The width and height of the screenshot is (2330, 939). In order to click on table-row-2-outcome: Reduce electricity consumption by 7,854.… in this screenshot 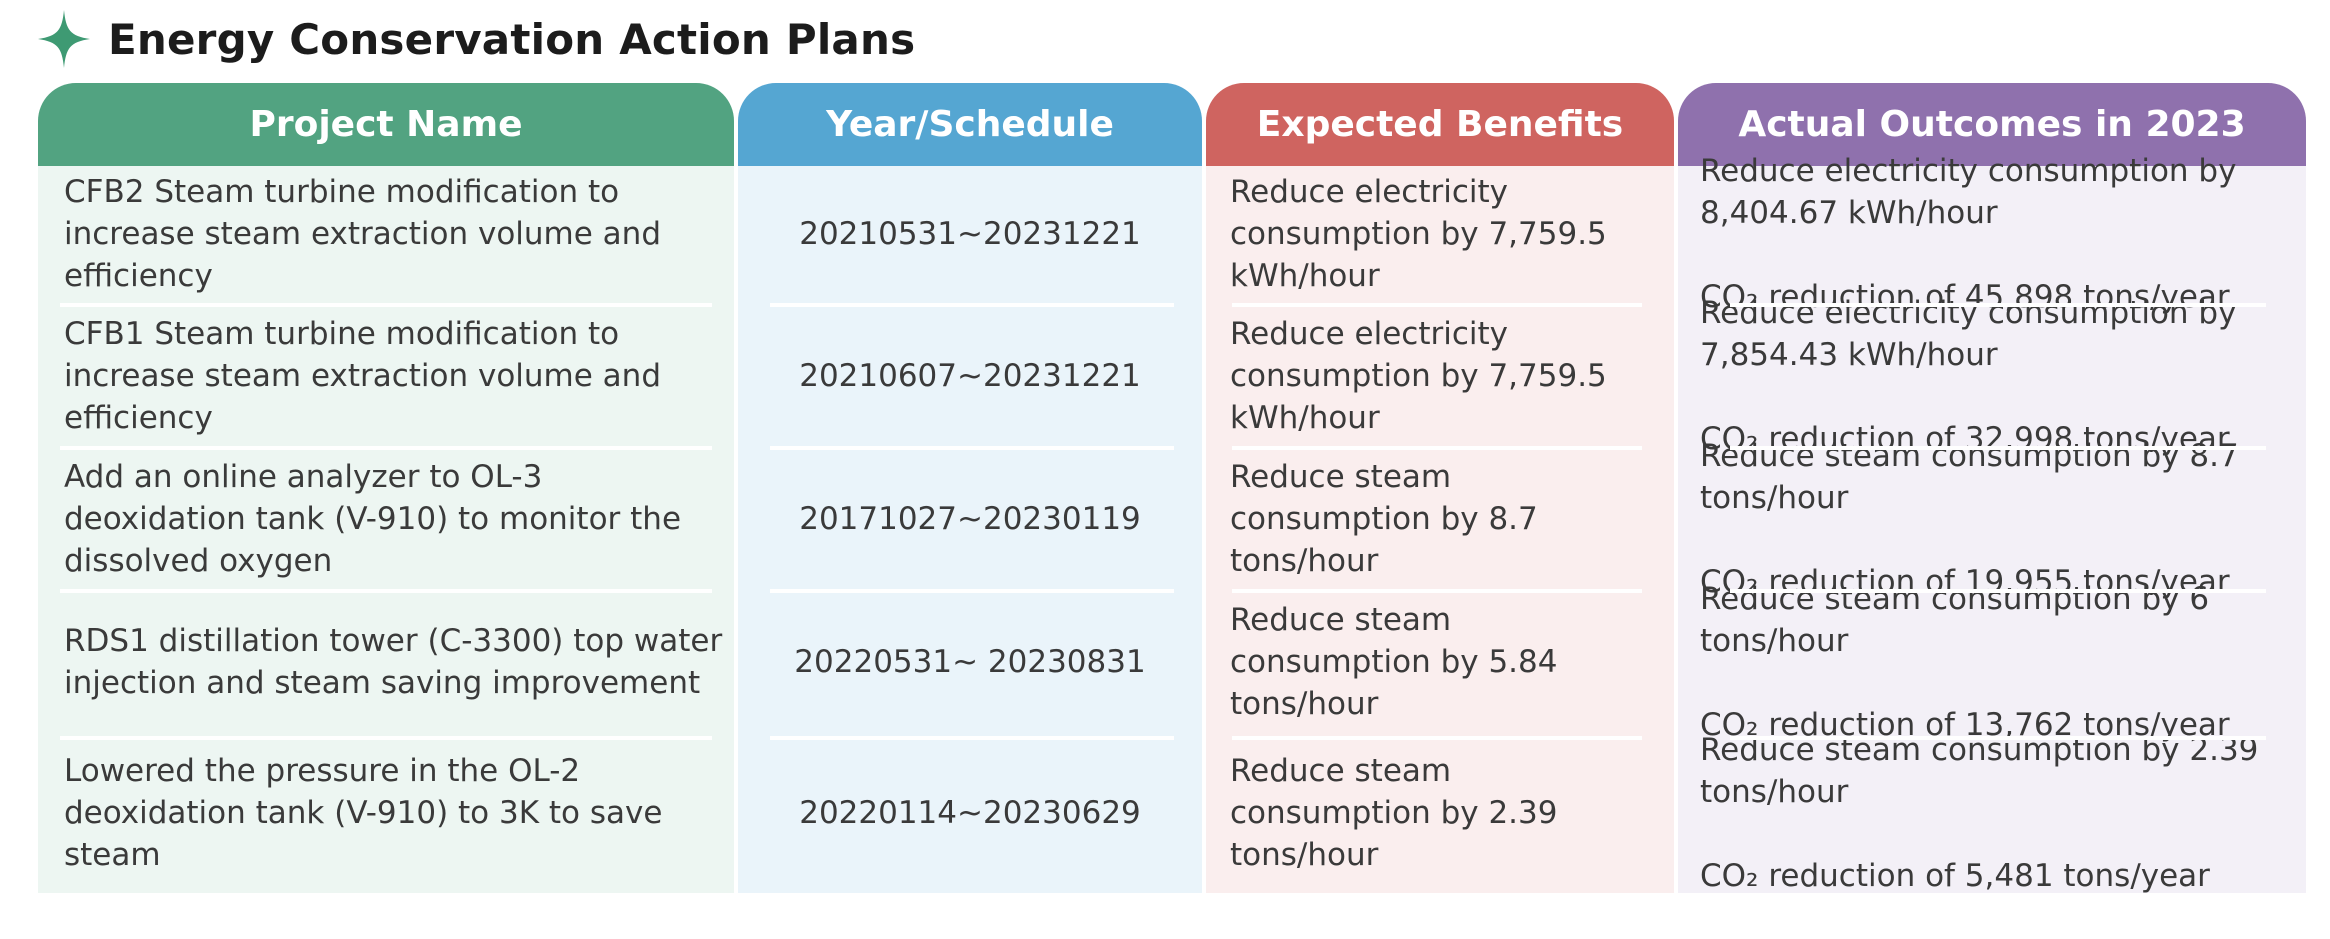, I will do `click(2000, 376)`.